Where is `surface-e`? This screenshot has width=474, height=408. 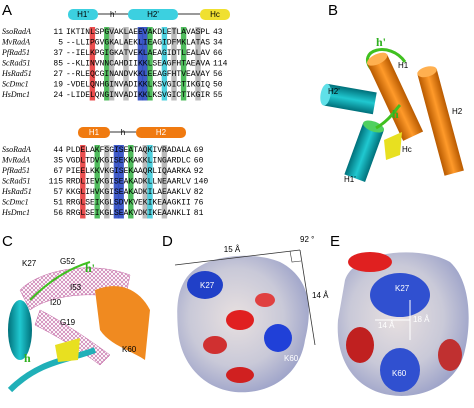 surface-e is located at coordinates (403, 324).